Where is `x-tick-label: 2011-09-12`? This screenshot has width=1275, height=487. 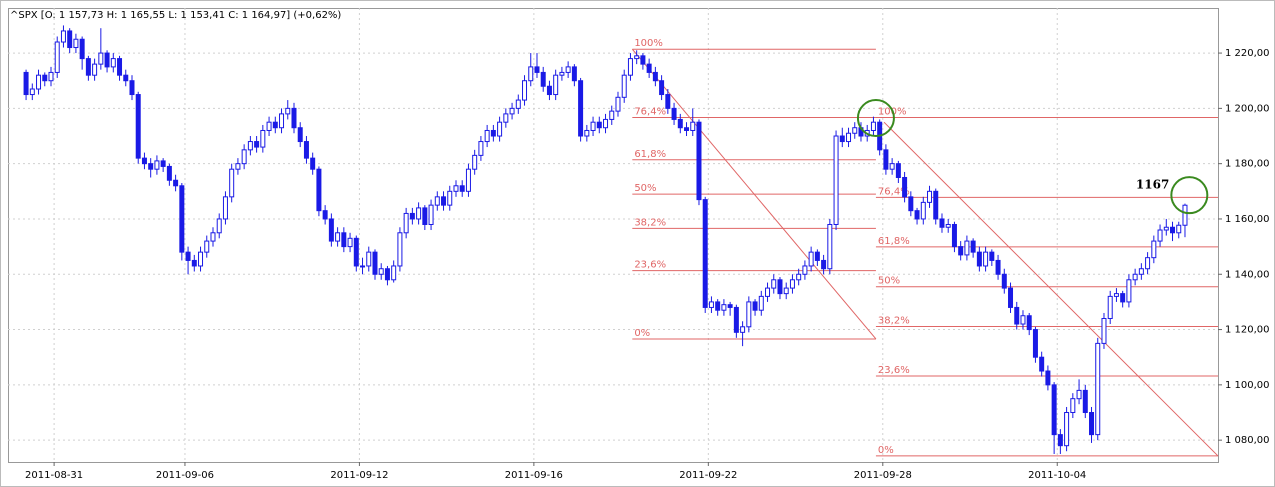
x-tick-label: 2011-09-12 is located at coordinates (359, 475).